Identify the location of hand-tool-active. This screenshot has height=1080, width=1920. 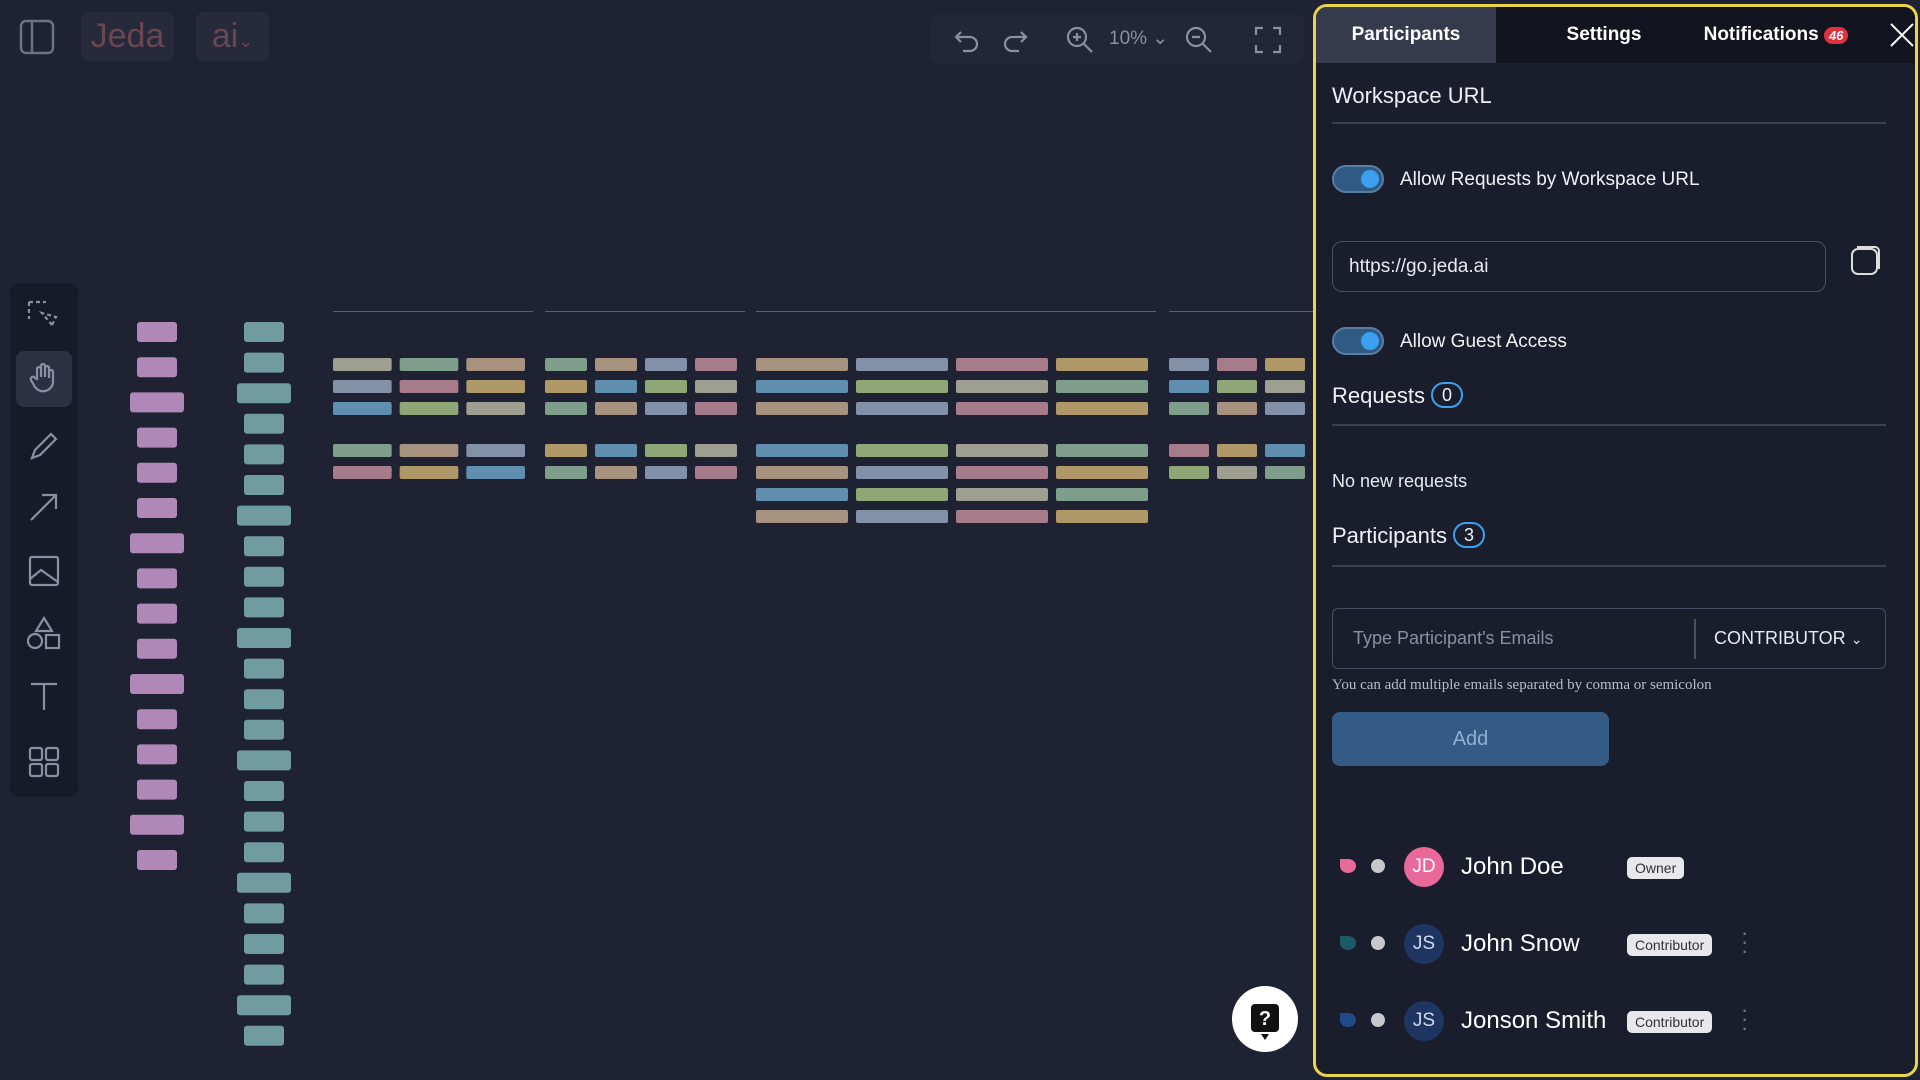
(44, 379).